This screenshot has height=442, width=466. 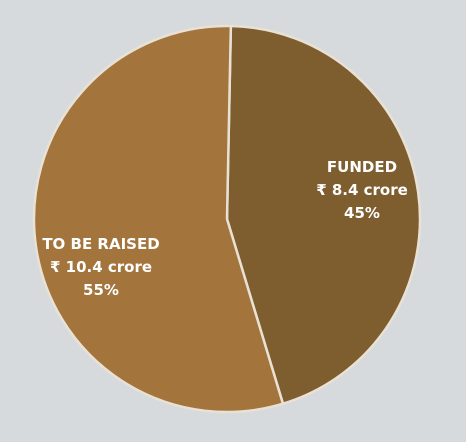 I want to click on slice-label-funded-percent: 45%, so click(x=362, y=213).